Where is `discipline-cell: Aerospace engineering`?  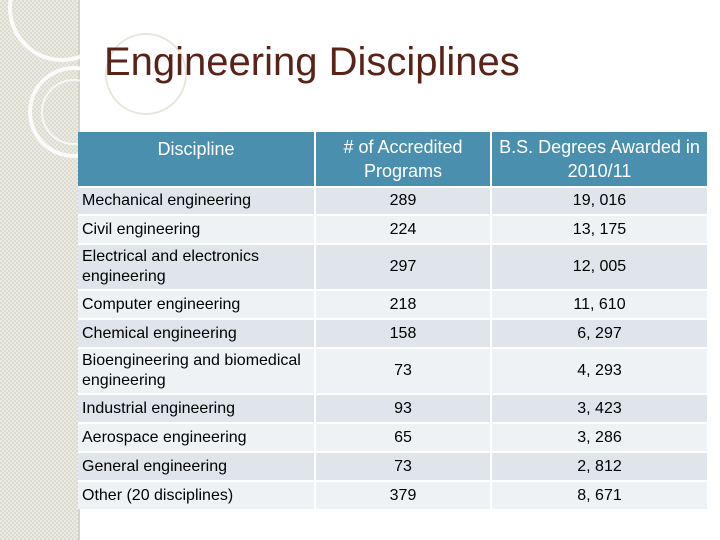
discipline-cell: Aerospace engineering is located at coordinates (197, 436).